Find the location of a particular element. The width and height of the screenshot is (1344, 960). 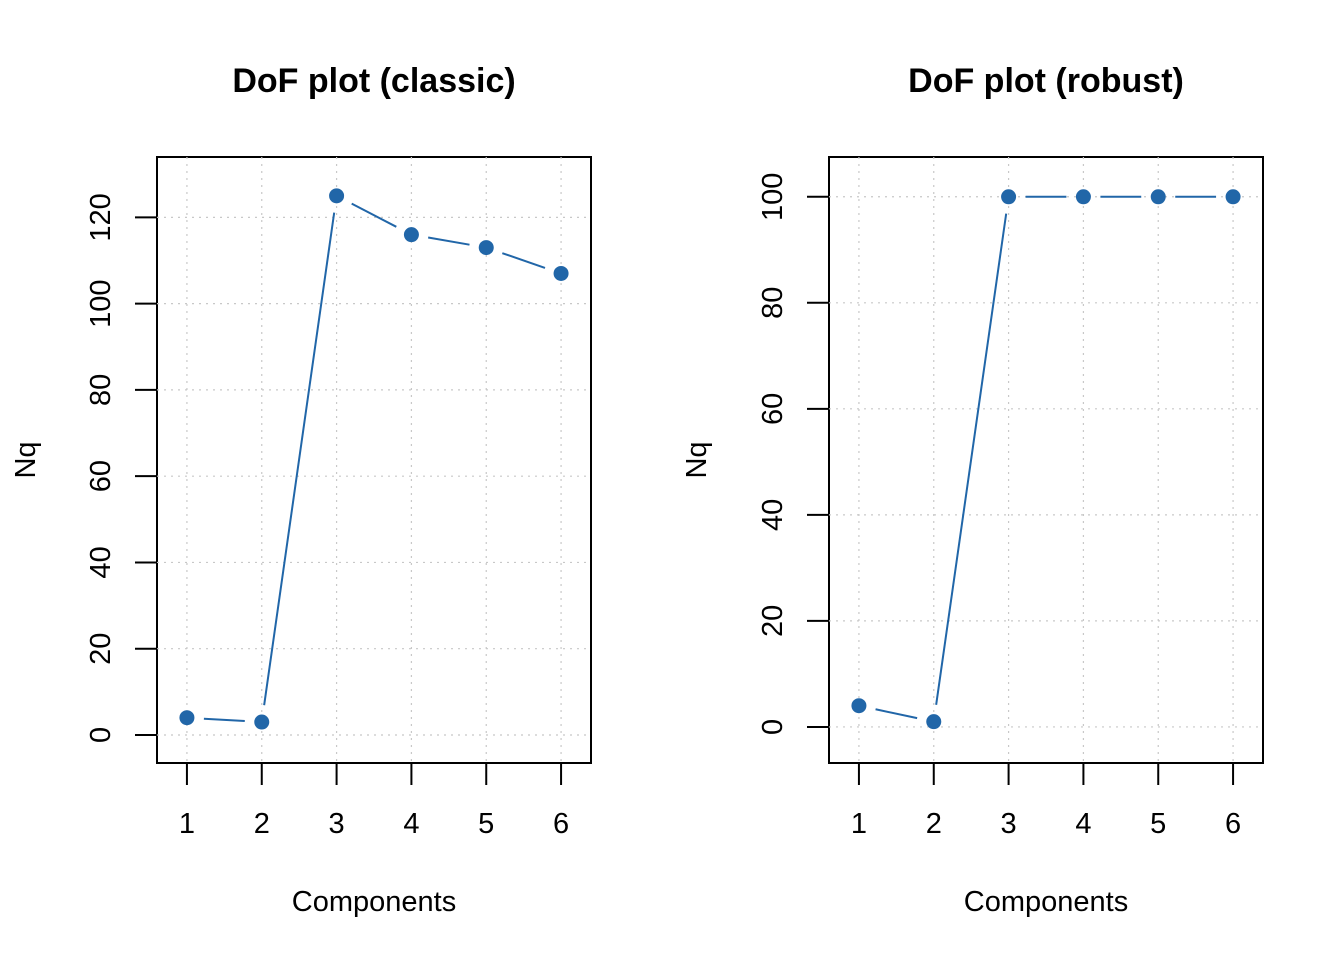

y-axis: 0 20 40 60 80 100 is located at coordinates (793, 454).